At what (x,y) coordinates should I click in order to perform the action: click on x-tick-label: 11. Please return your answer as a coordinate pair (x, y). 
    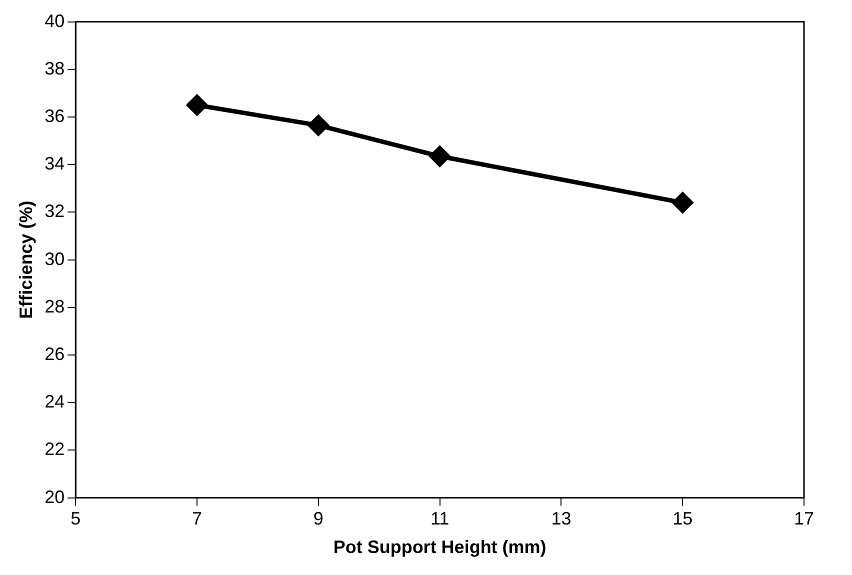
    Looking at the image, I should click on (440, 518).